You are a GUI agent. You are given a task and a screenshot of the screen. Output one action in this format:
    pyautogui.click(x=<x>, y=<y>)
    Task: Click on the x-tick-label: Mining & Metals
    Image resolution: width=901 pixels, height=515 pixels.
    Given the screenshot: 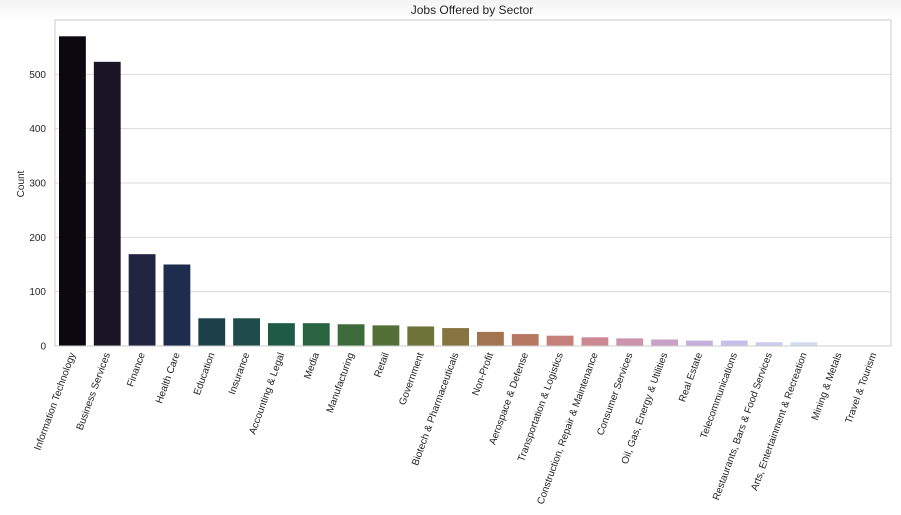 What is the action you would take?
    pyautogui.click(x=827, y=386)
    